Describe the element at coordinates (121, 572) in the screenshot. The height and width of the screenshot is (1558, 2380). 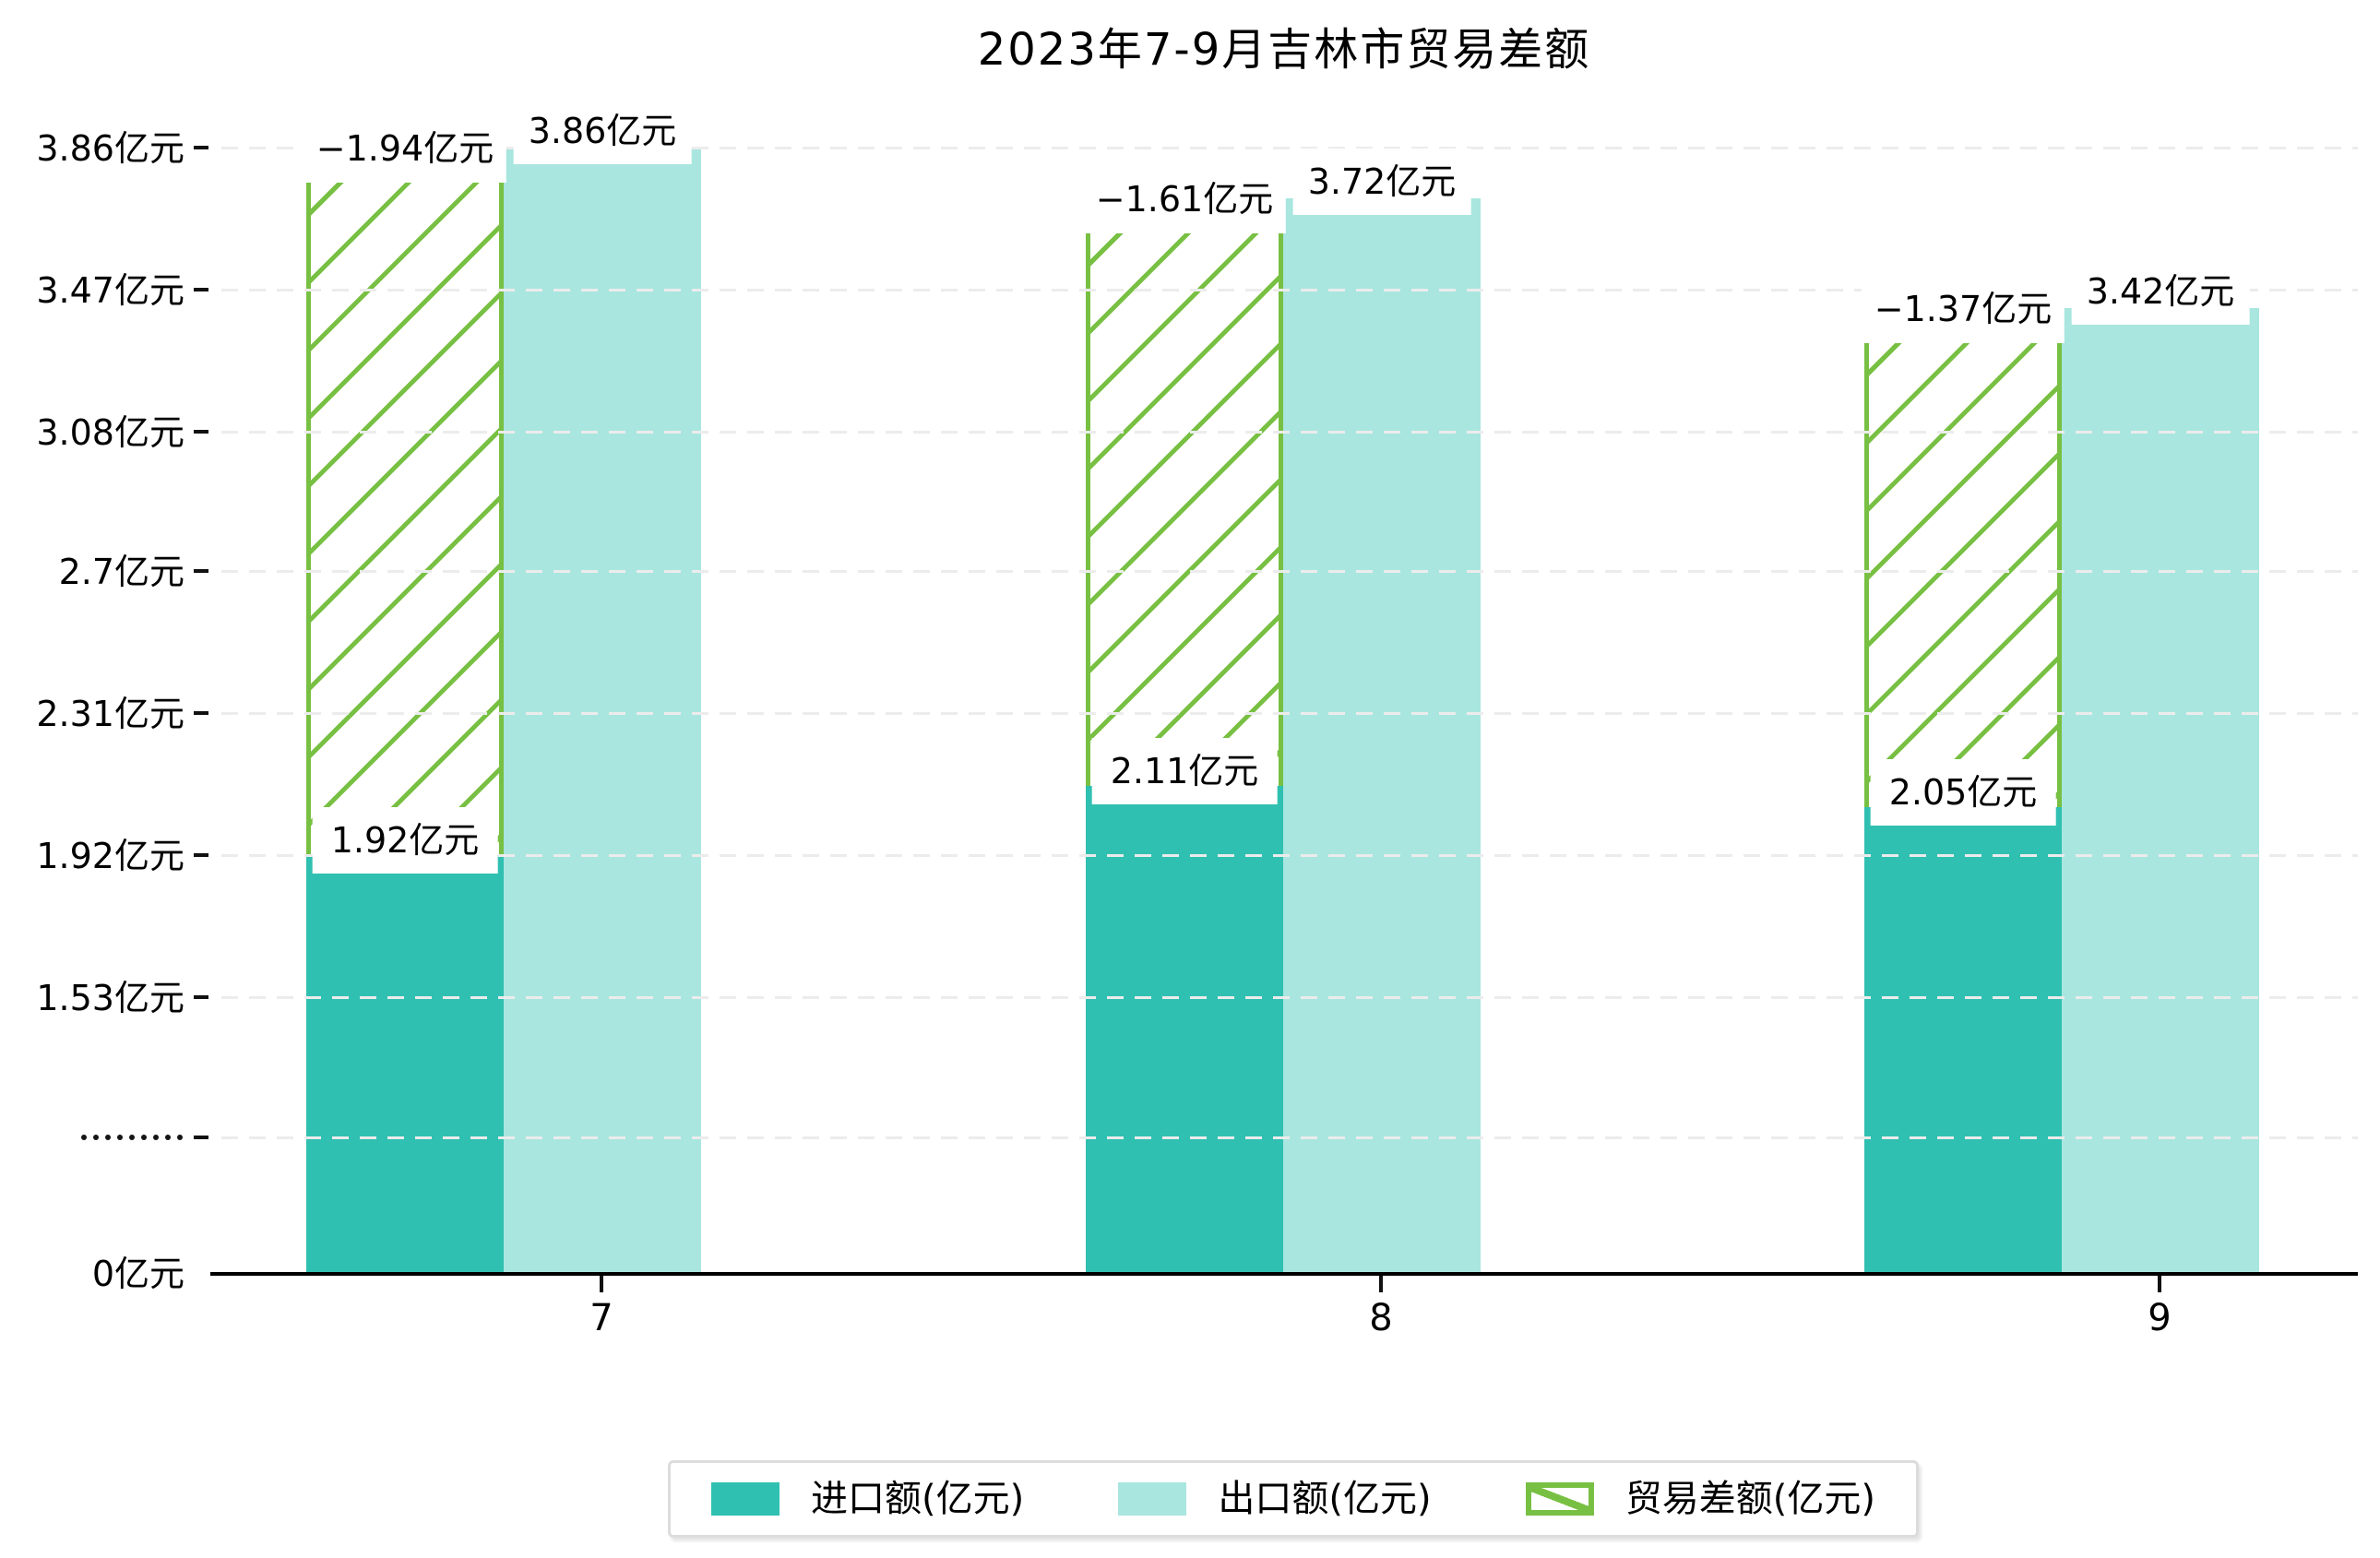
I see `y-axis-label: 2.7亿元` at that location.